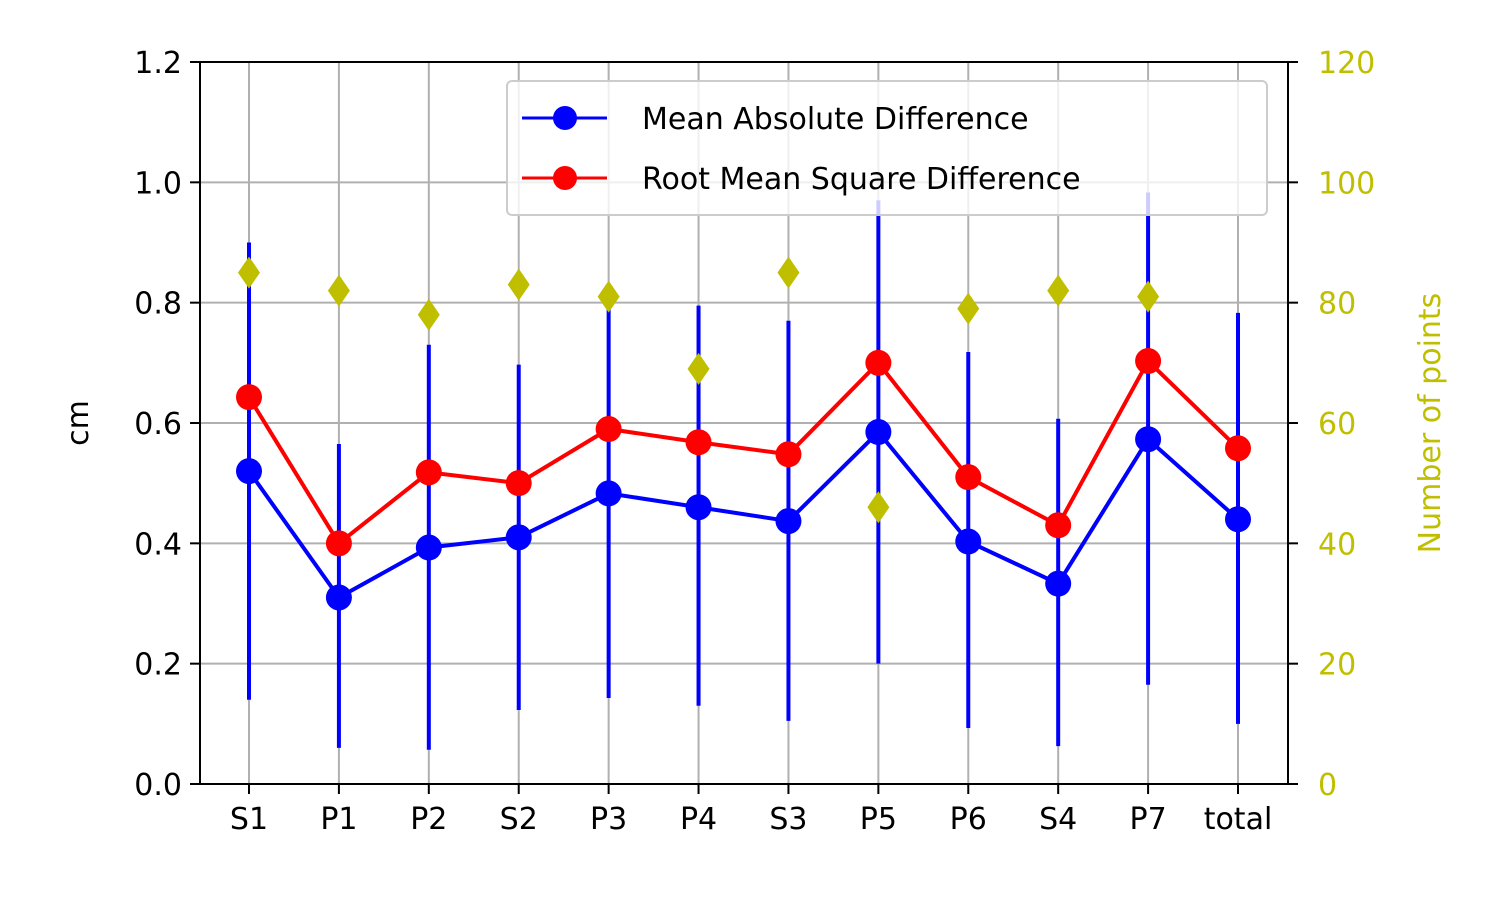  What do you see at coordinates (565, 118) in the screenshot?
I see `legend-marker-mean-absolute` at bounding box center [565, 118].